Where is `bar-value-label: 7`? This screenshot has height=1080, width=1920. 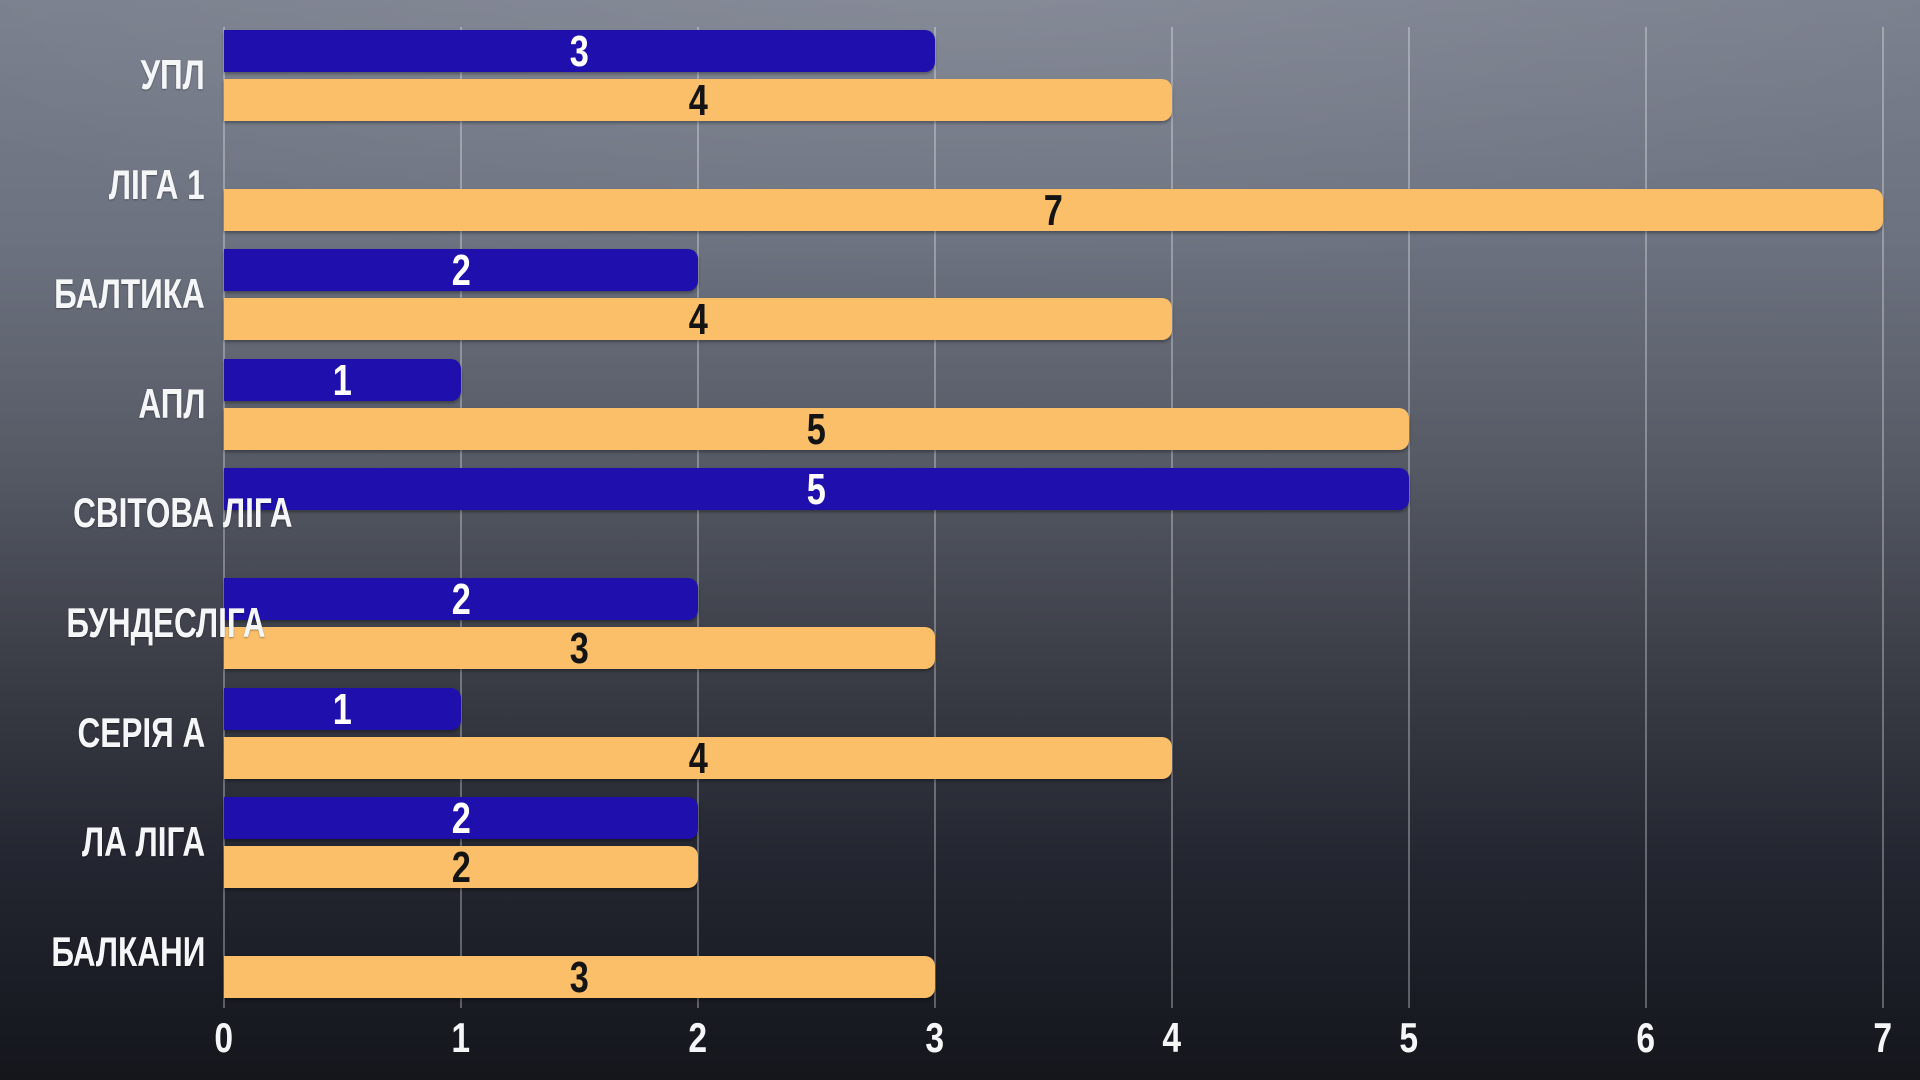 bar-value-label: 7 is located at coordinates (1053, 210).